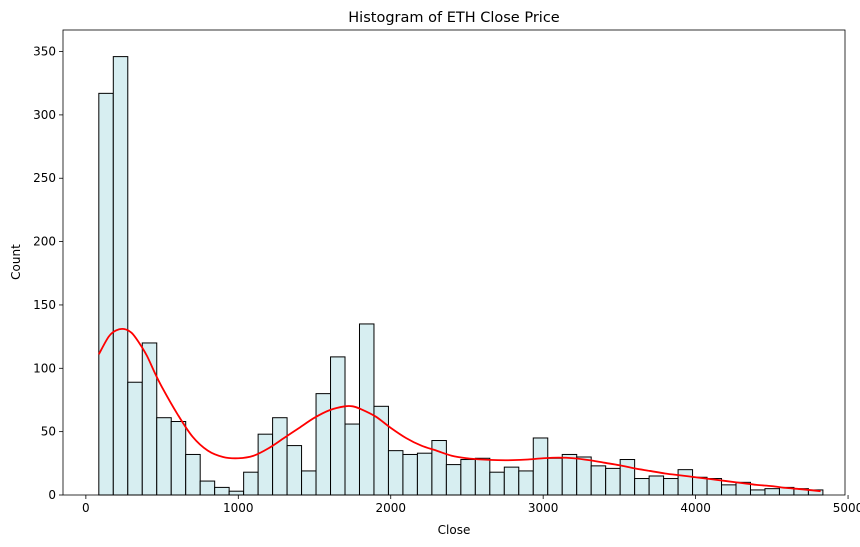 This screenshot has height=547, width=860. Describe the element at coordinates (454, 530) in the screenshot. I see `x-axis-label: Close` at that location.